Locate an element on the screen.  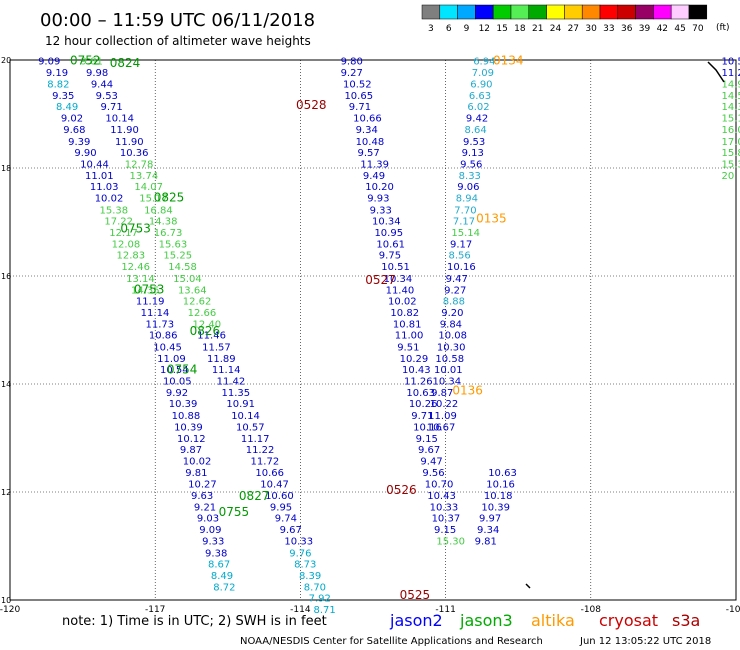
wave-height-value: 15.04 is located at coordinates (187, 279).